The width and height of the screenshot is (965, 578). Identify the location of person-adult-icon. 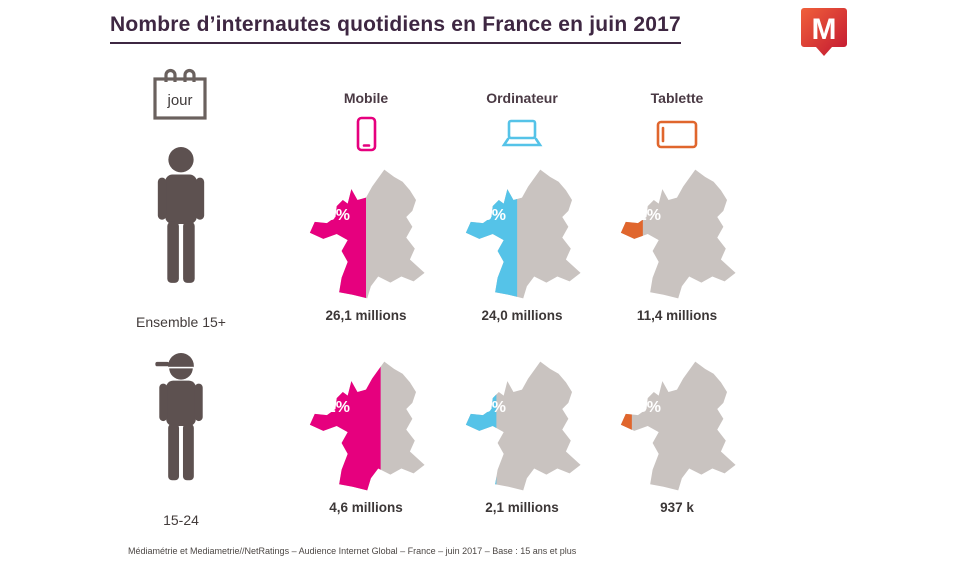
(181, 227).